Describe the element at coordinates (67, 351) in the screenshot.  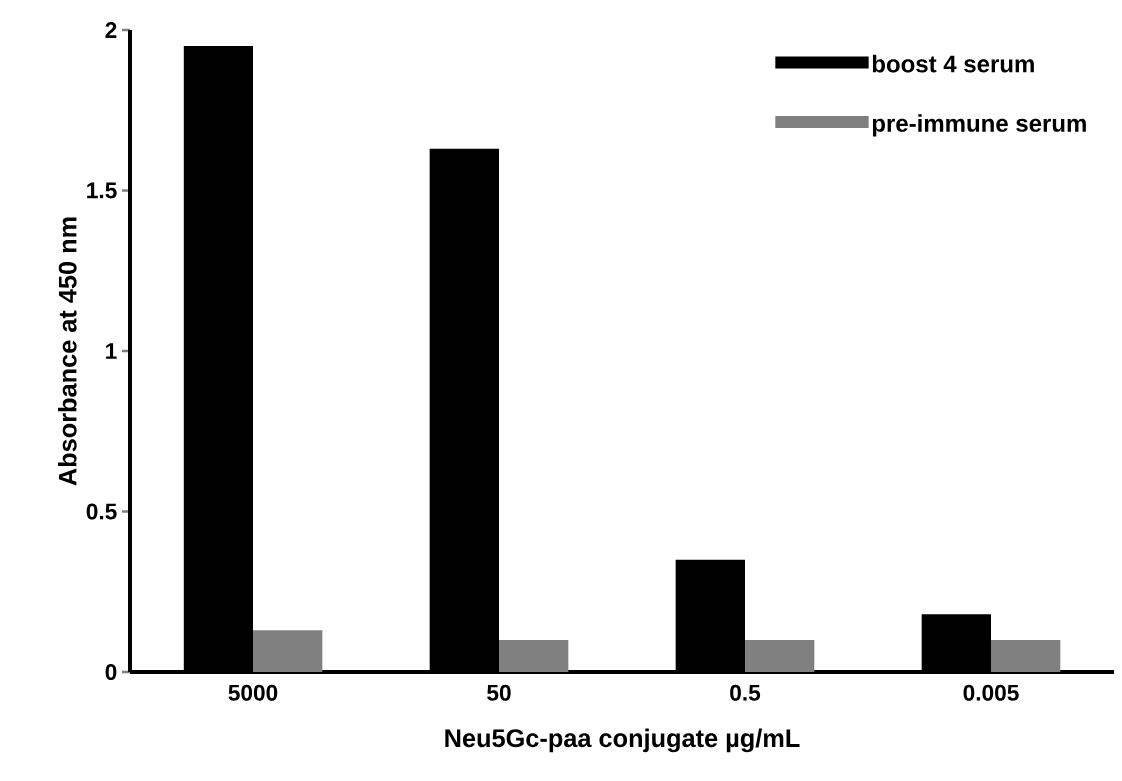
I see `y-axis-title: Absorbance at 450 nm` at that location.